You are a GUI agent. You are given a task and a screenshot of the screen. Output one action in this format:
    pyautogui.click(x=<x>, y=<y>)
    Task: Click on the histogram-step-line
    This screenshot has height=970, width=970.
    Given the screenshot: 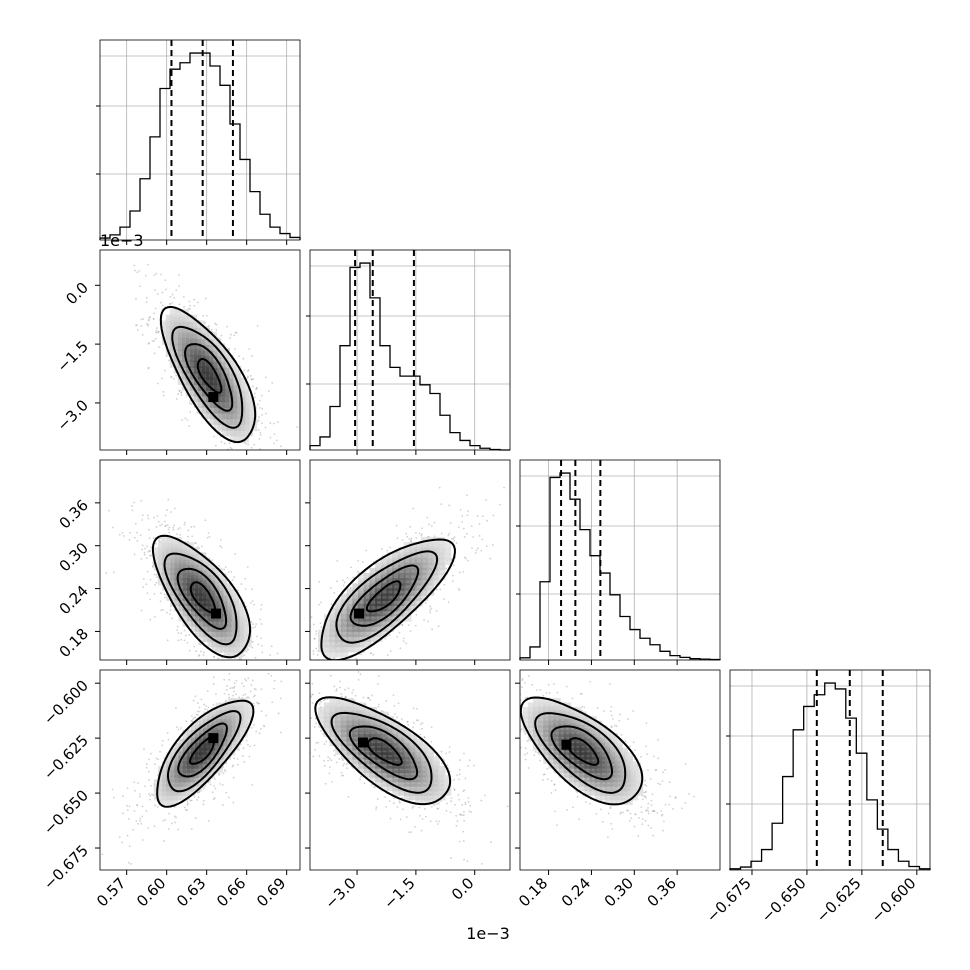 What is the action you would take?
    pyautogui.click(x=200, y=146)
    